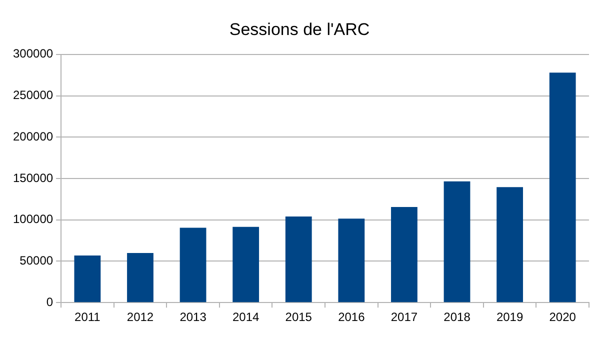 The image size is (605, 340). I want to click on x-tick-label: 2019, so click(510, 317).